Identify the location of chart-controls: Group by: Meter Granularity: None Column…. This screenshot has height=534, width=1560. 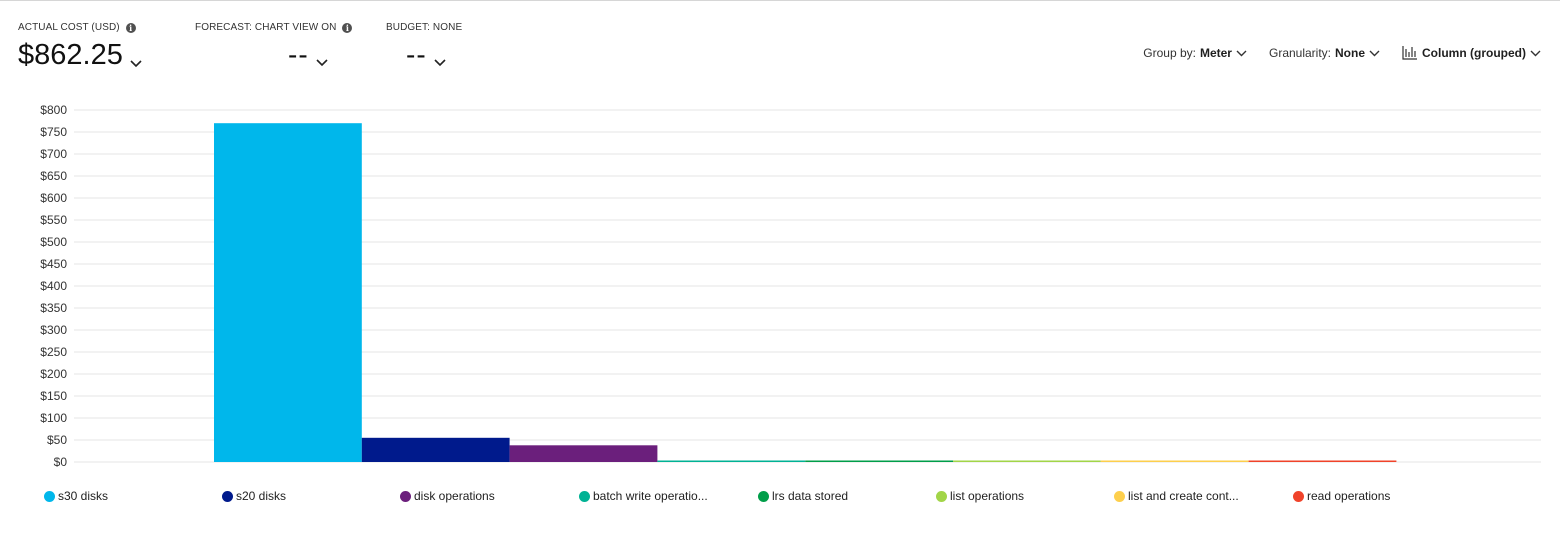
(1342, 53).